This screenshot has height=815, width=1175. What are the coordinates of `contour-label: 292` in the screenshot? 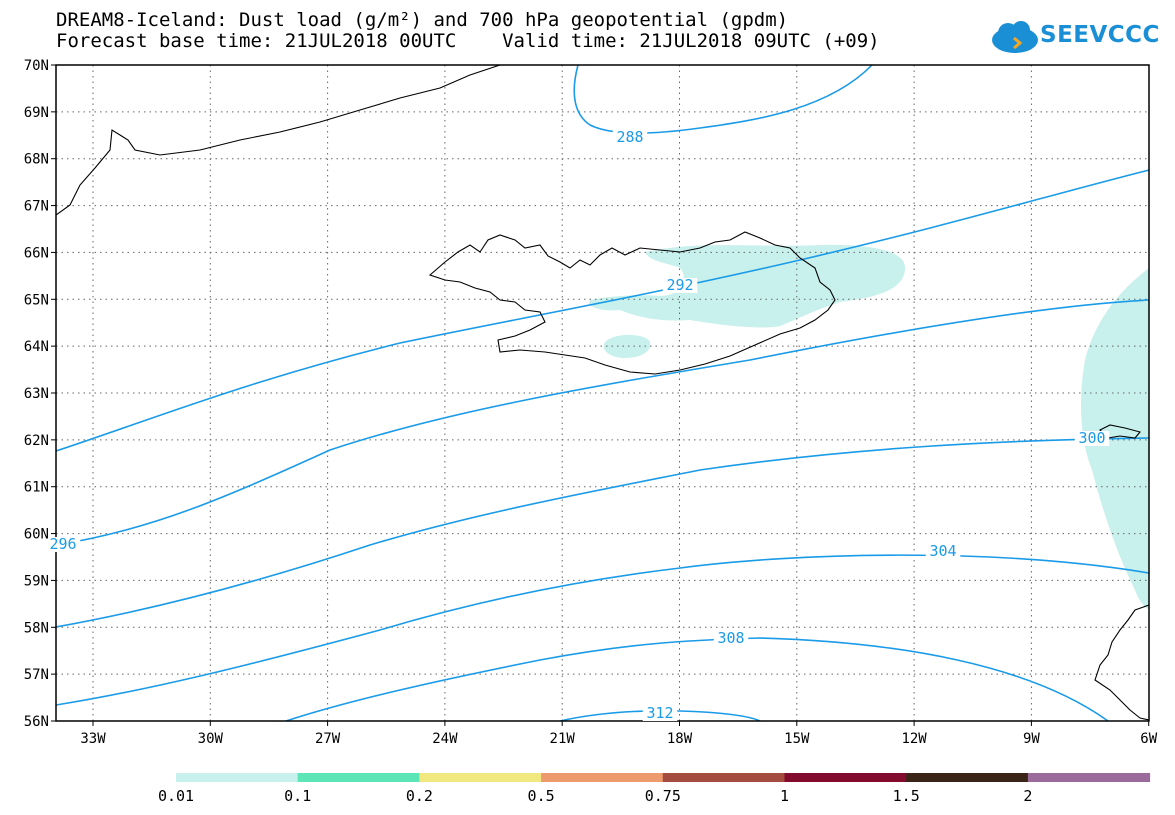 It's located at (679, 285).